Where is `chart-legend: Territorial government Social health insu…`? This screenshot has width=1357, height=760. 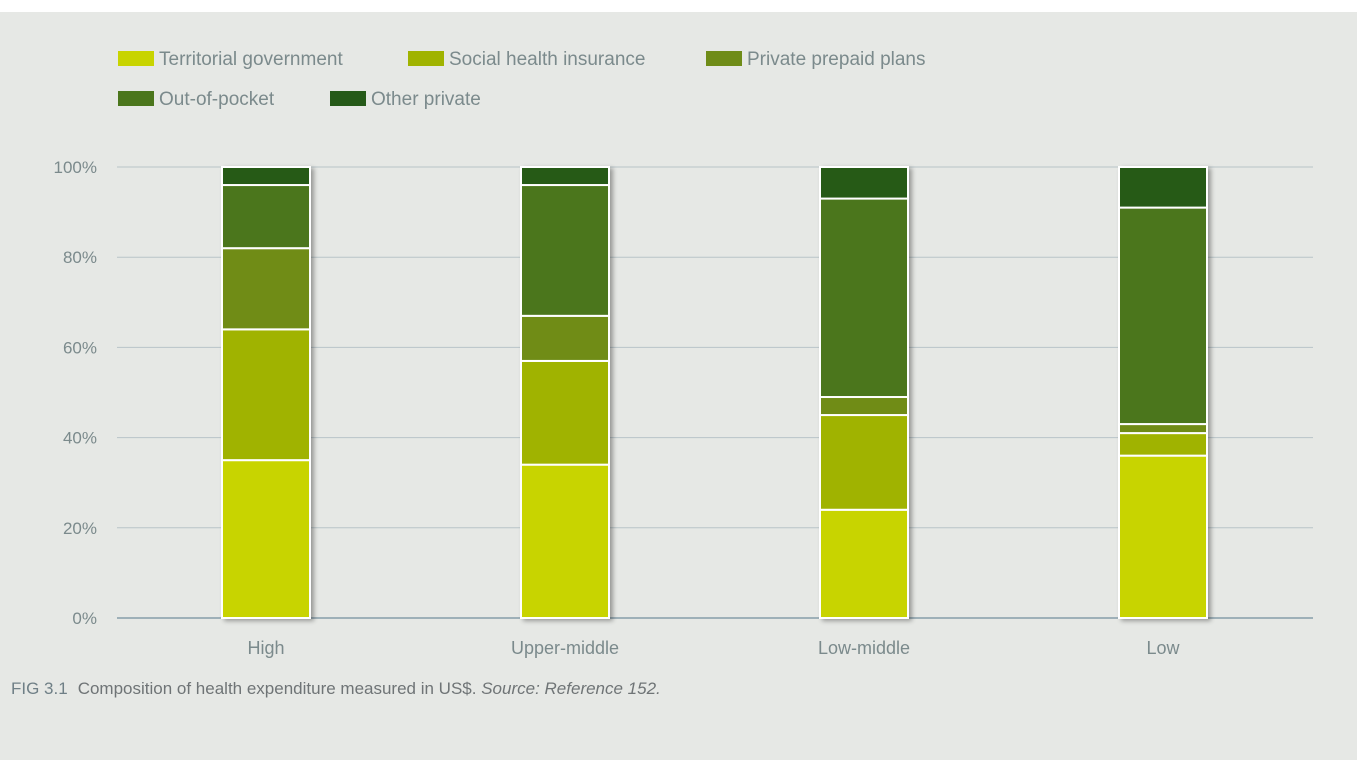
chart-legend: Territorial government Social health insu… is located at coordinates (522, 79).